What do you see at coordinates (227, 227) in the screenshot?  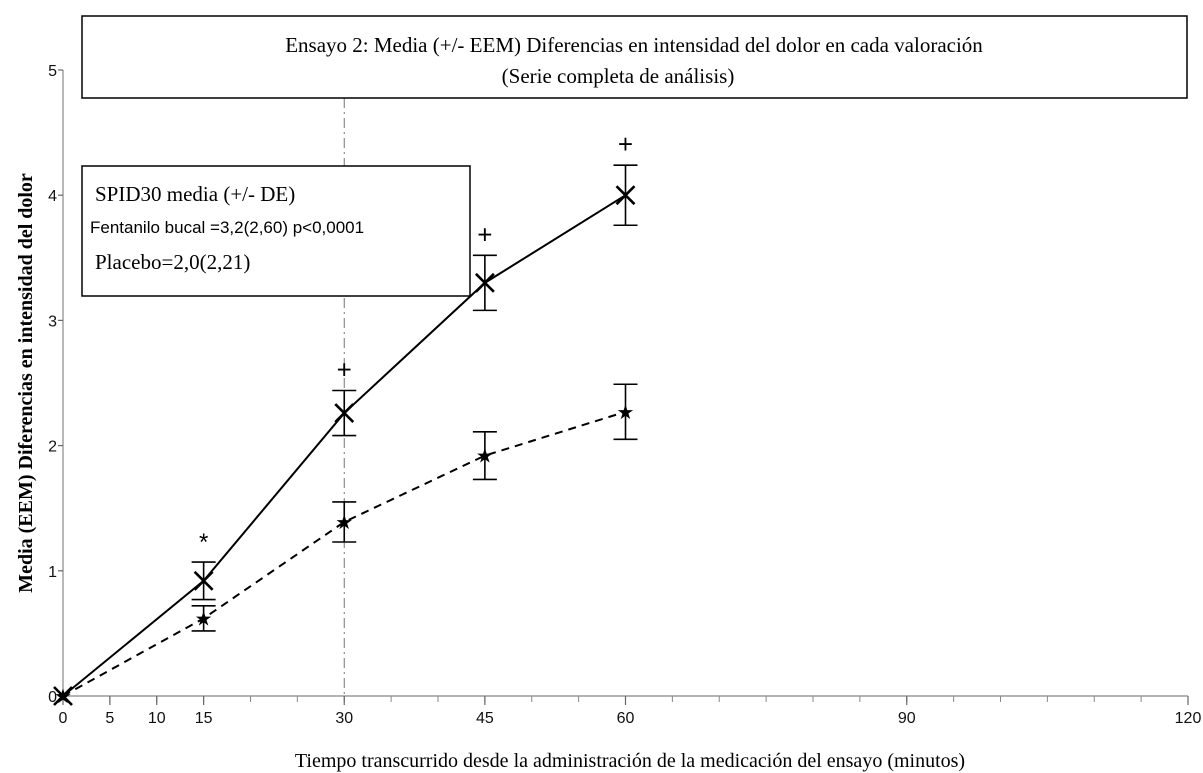 I see `annotation-line-2: Fentanilo bucal =3,2(2,60) p<0,0001` at bounding box center [227, 227].